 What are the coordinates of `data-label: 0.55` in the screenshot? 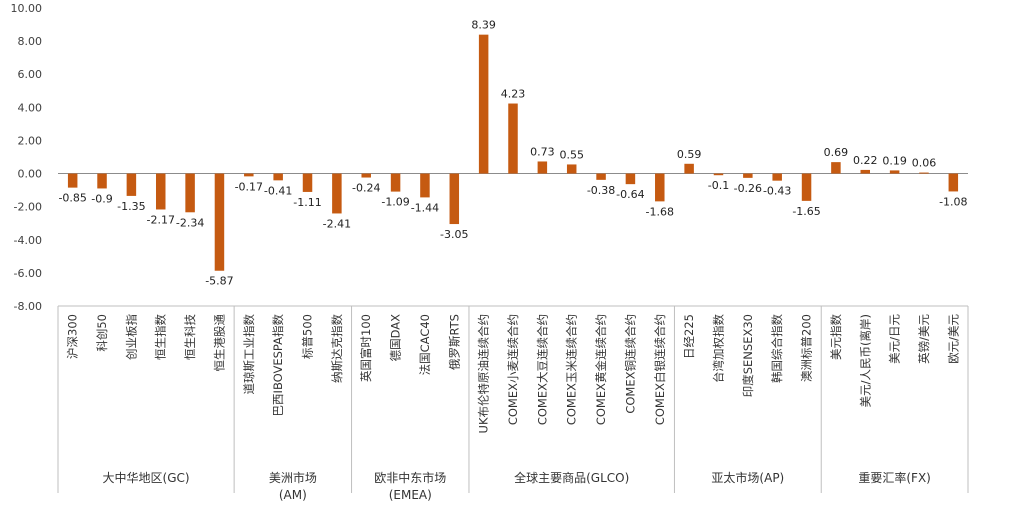 It's located at (571, 154).